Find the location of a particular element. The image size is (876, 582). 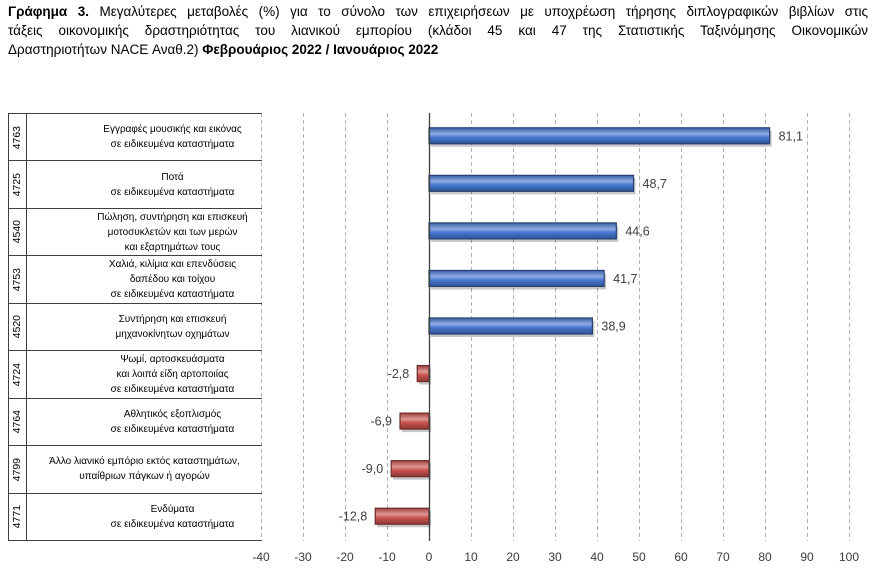

x-tick-label: 100 is located at coordinates (849, 557).